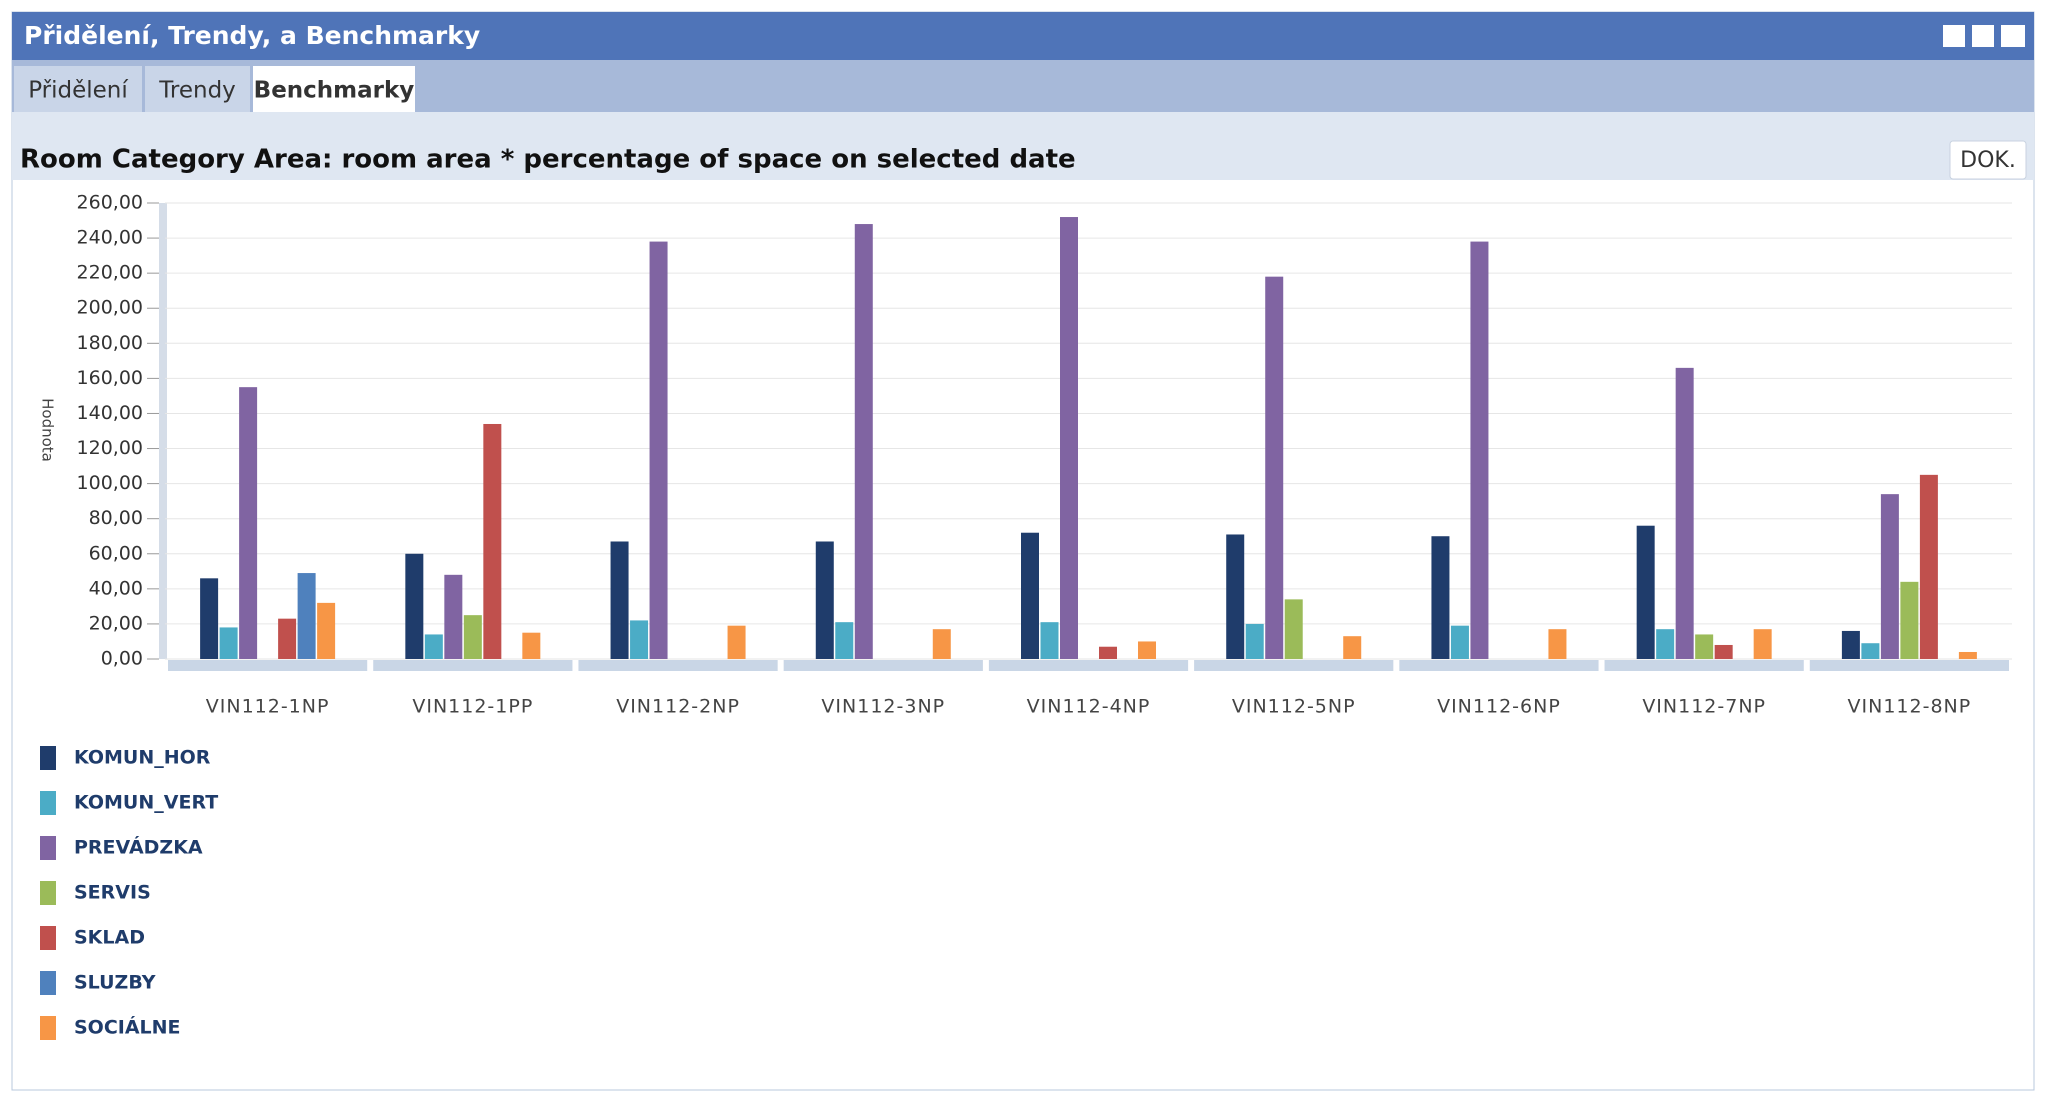  What do you see at coordinates (127, 1027) in the screenshot?
I see `legend-label: SOCIÁLNE` at bounding box center [127, 1027].